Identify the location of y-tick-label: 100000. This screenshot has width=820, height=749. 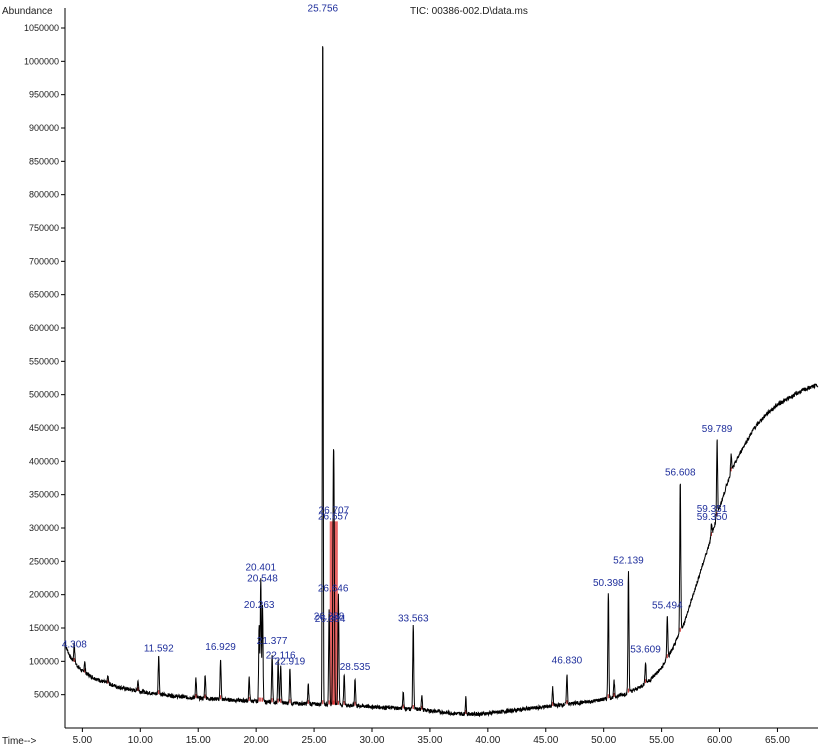
(44, 661).